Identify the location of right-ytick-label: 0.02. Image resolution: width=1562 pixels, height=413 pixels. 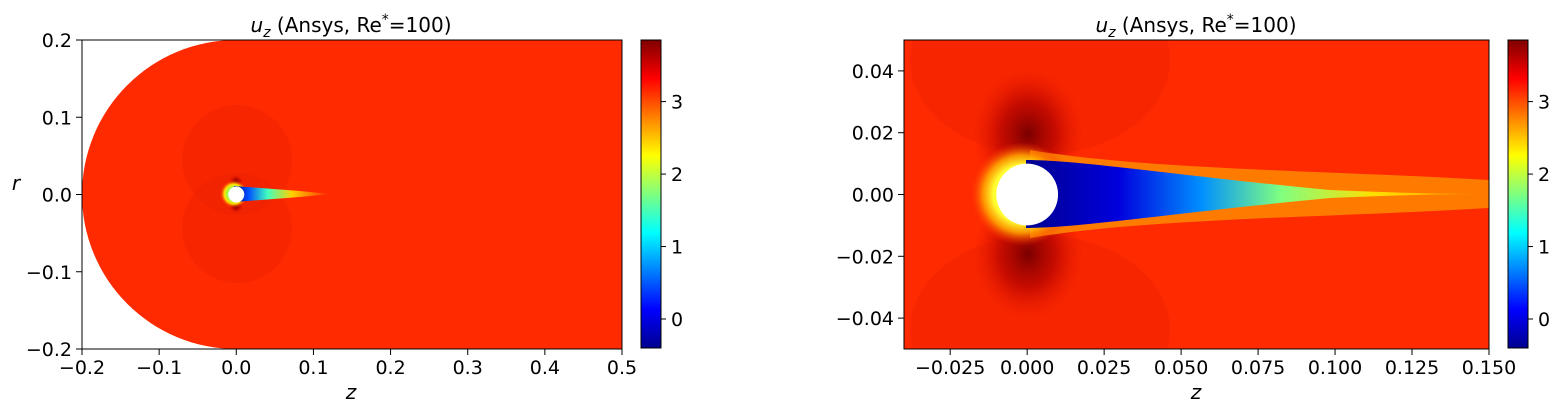
(873, 134).